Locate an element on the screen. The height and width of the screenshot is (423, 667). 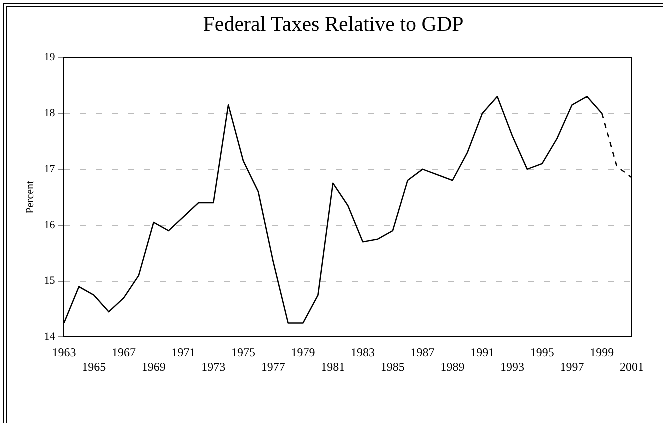
x-tick-label: 1969 is located at coordinates (154, 367).